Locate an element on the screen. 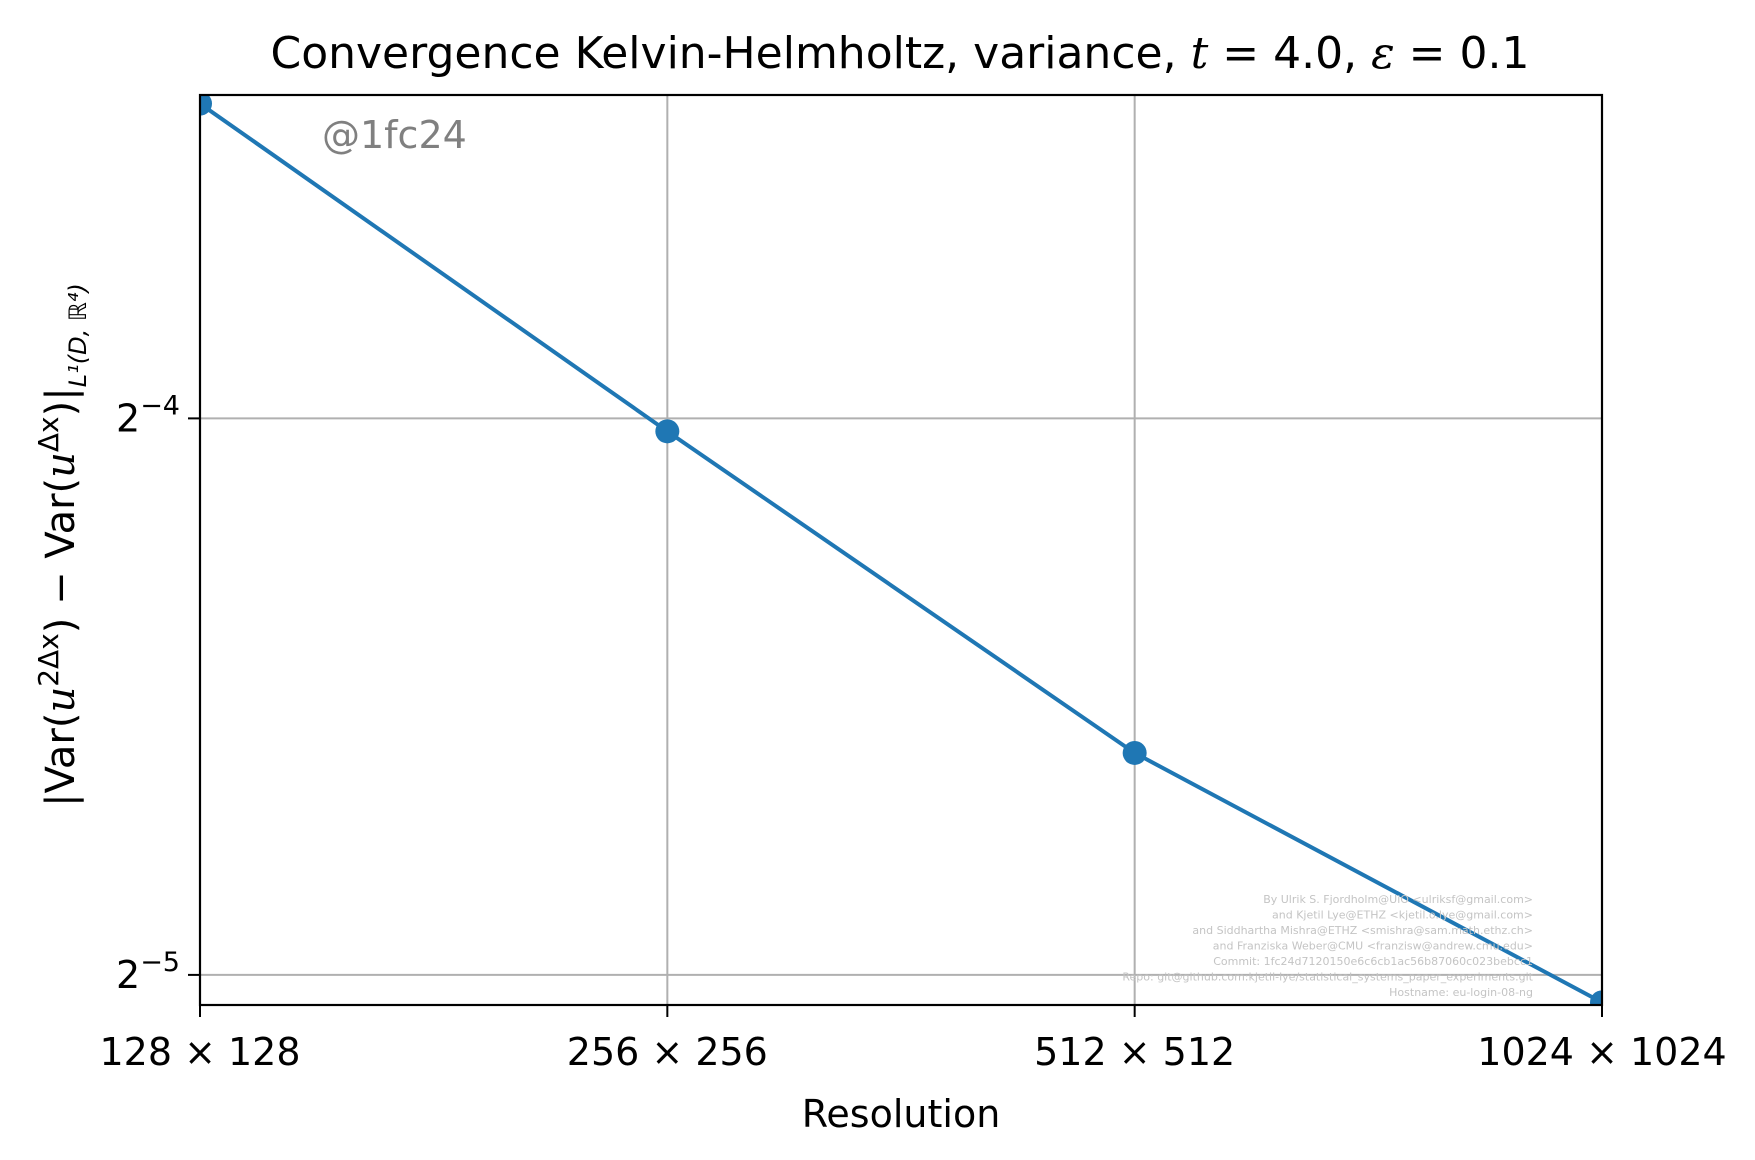 The width and height of the screenshot is (1755, 1160). credit-line: Hostname: eu-login-08-ng is located at coordinates (1461, 992).